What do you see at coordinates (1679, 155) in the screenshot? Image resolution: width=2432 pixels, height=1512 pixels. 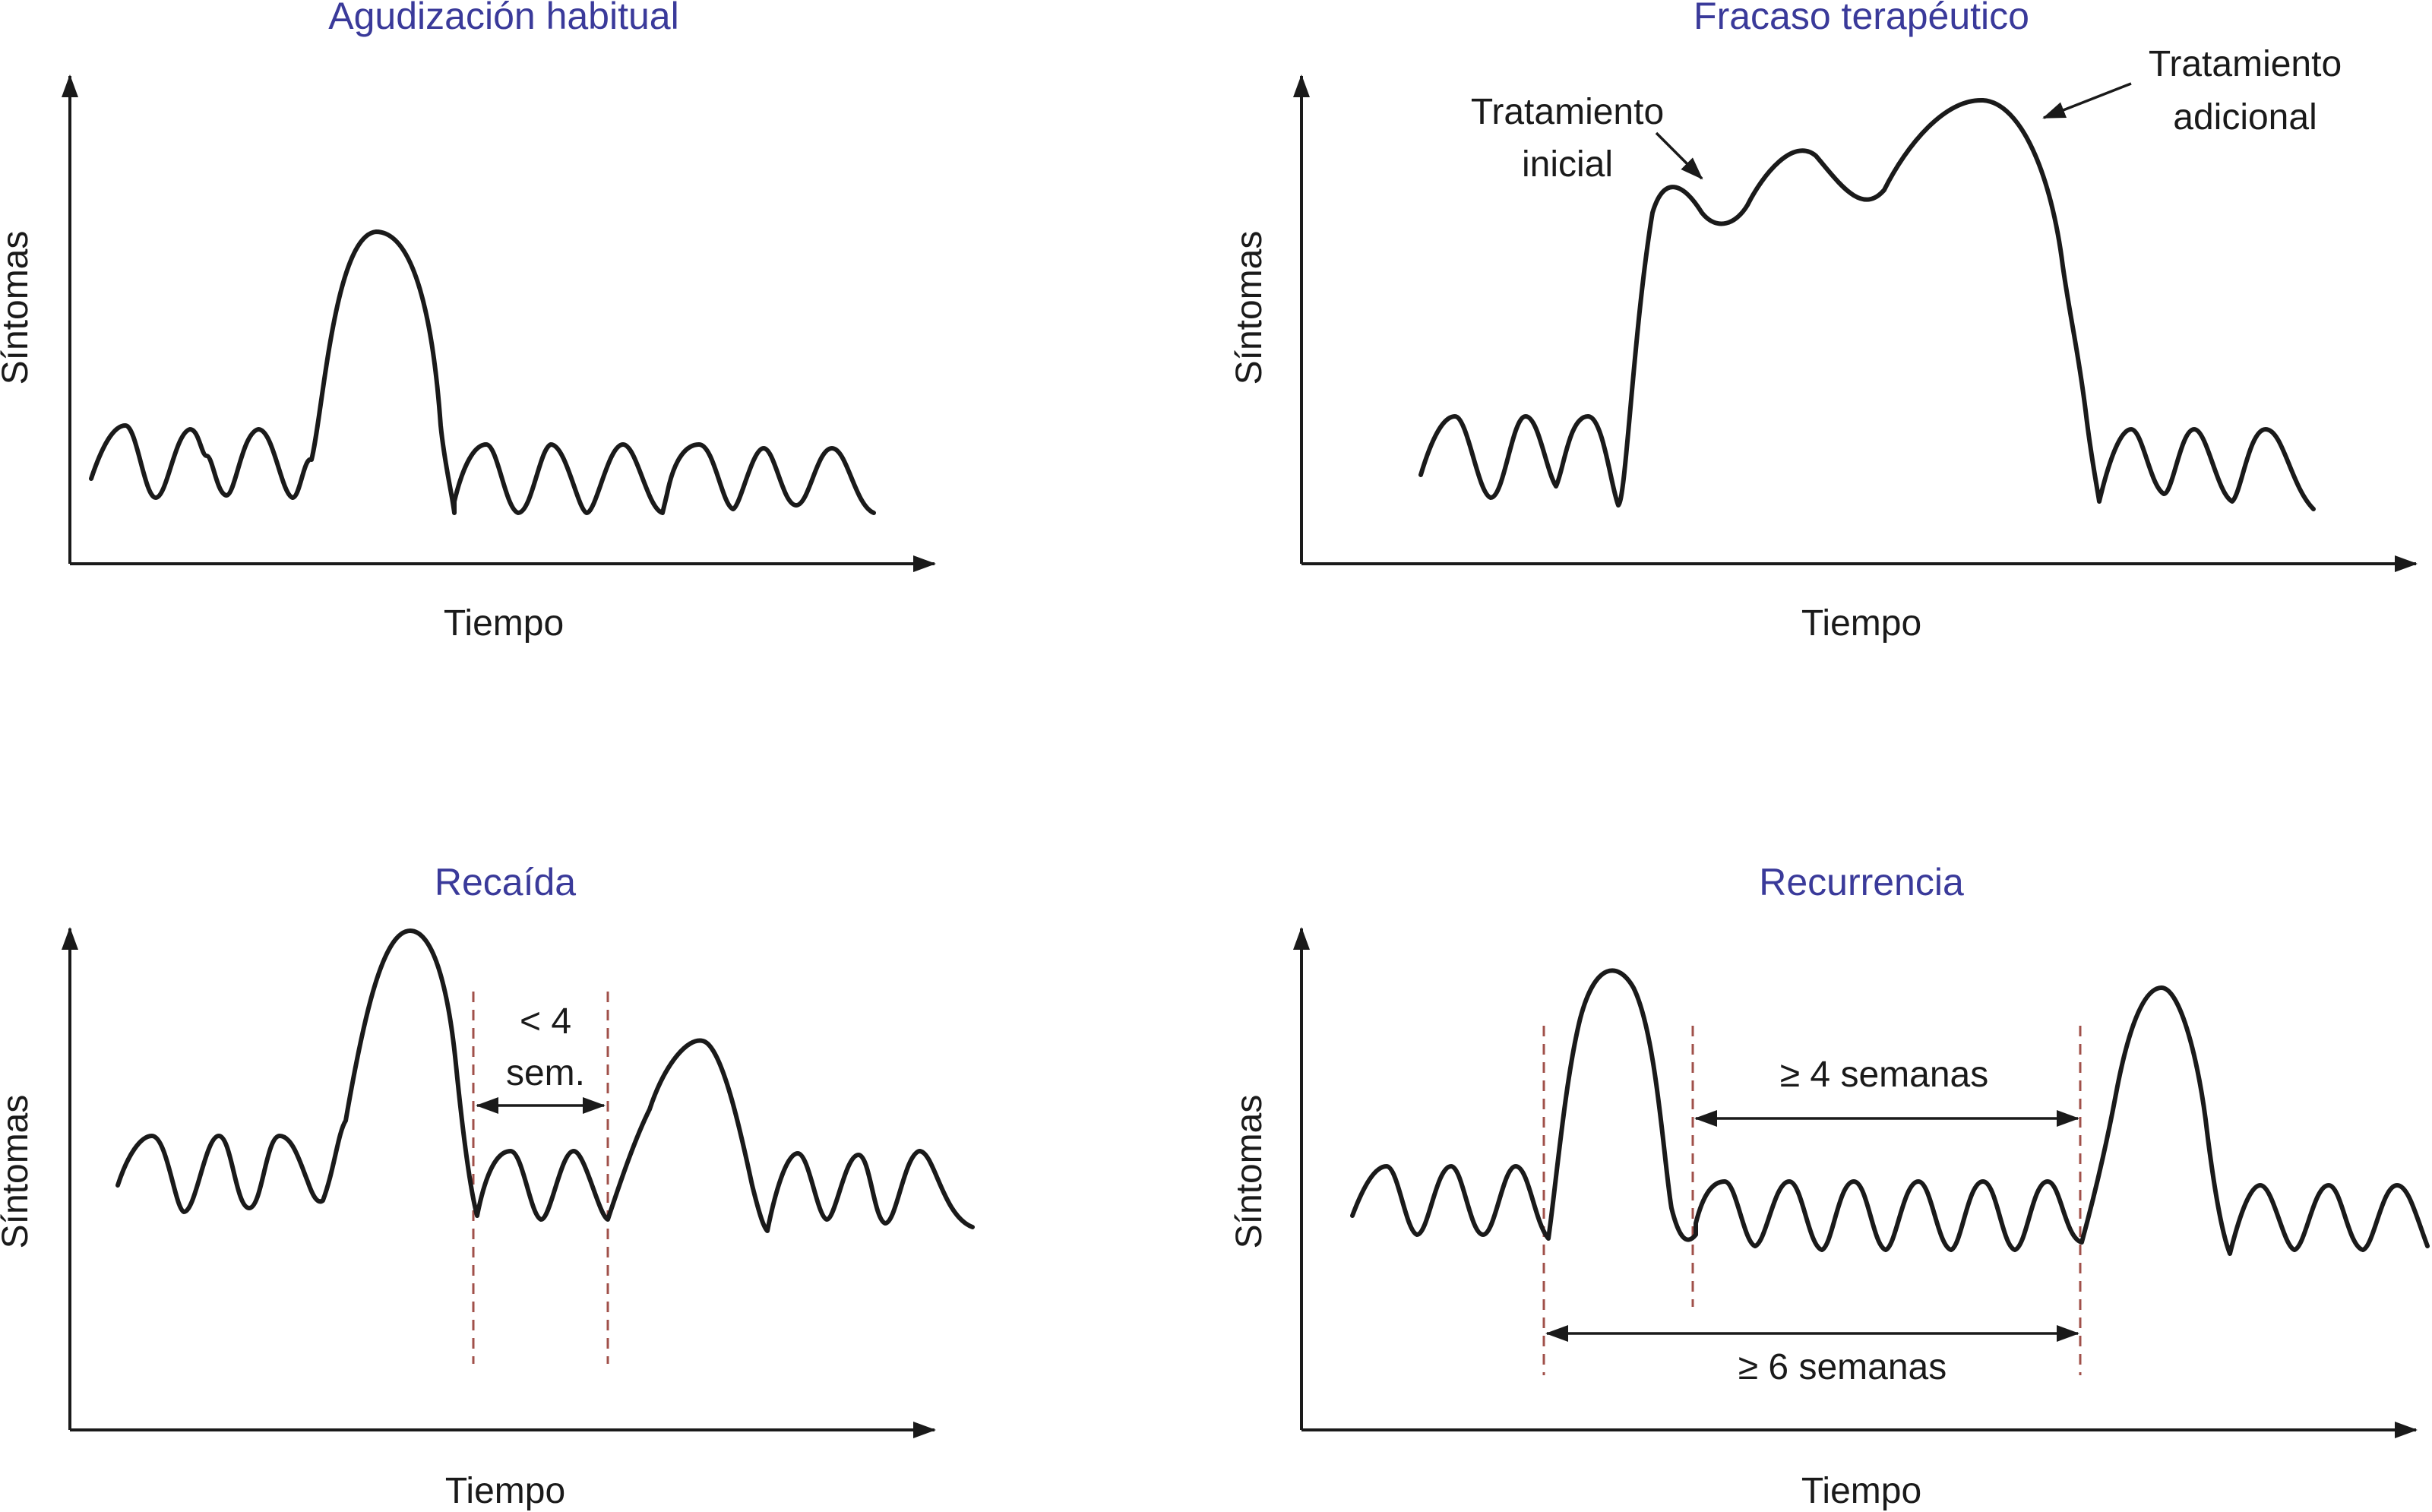 I see `arrow-to-initial-treatment` at bounding box center [1679, 155].